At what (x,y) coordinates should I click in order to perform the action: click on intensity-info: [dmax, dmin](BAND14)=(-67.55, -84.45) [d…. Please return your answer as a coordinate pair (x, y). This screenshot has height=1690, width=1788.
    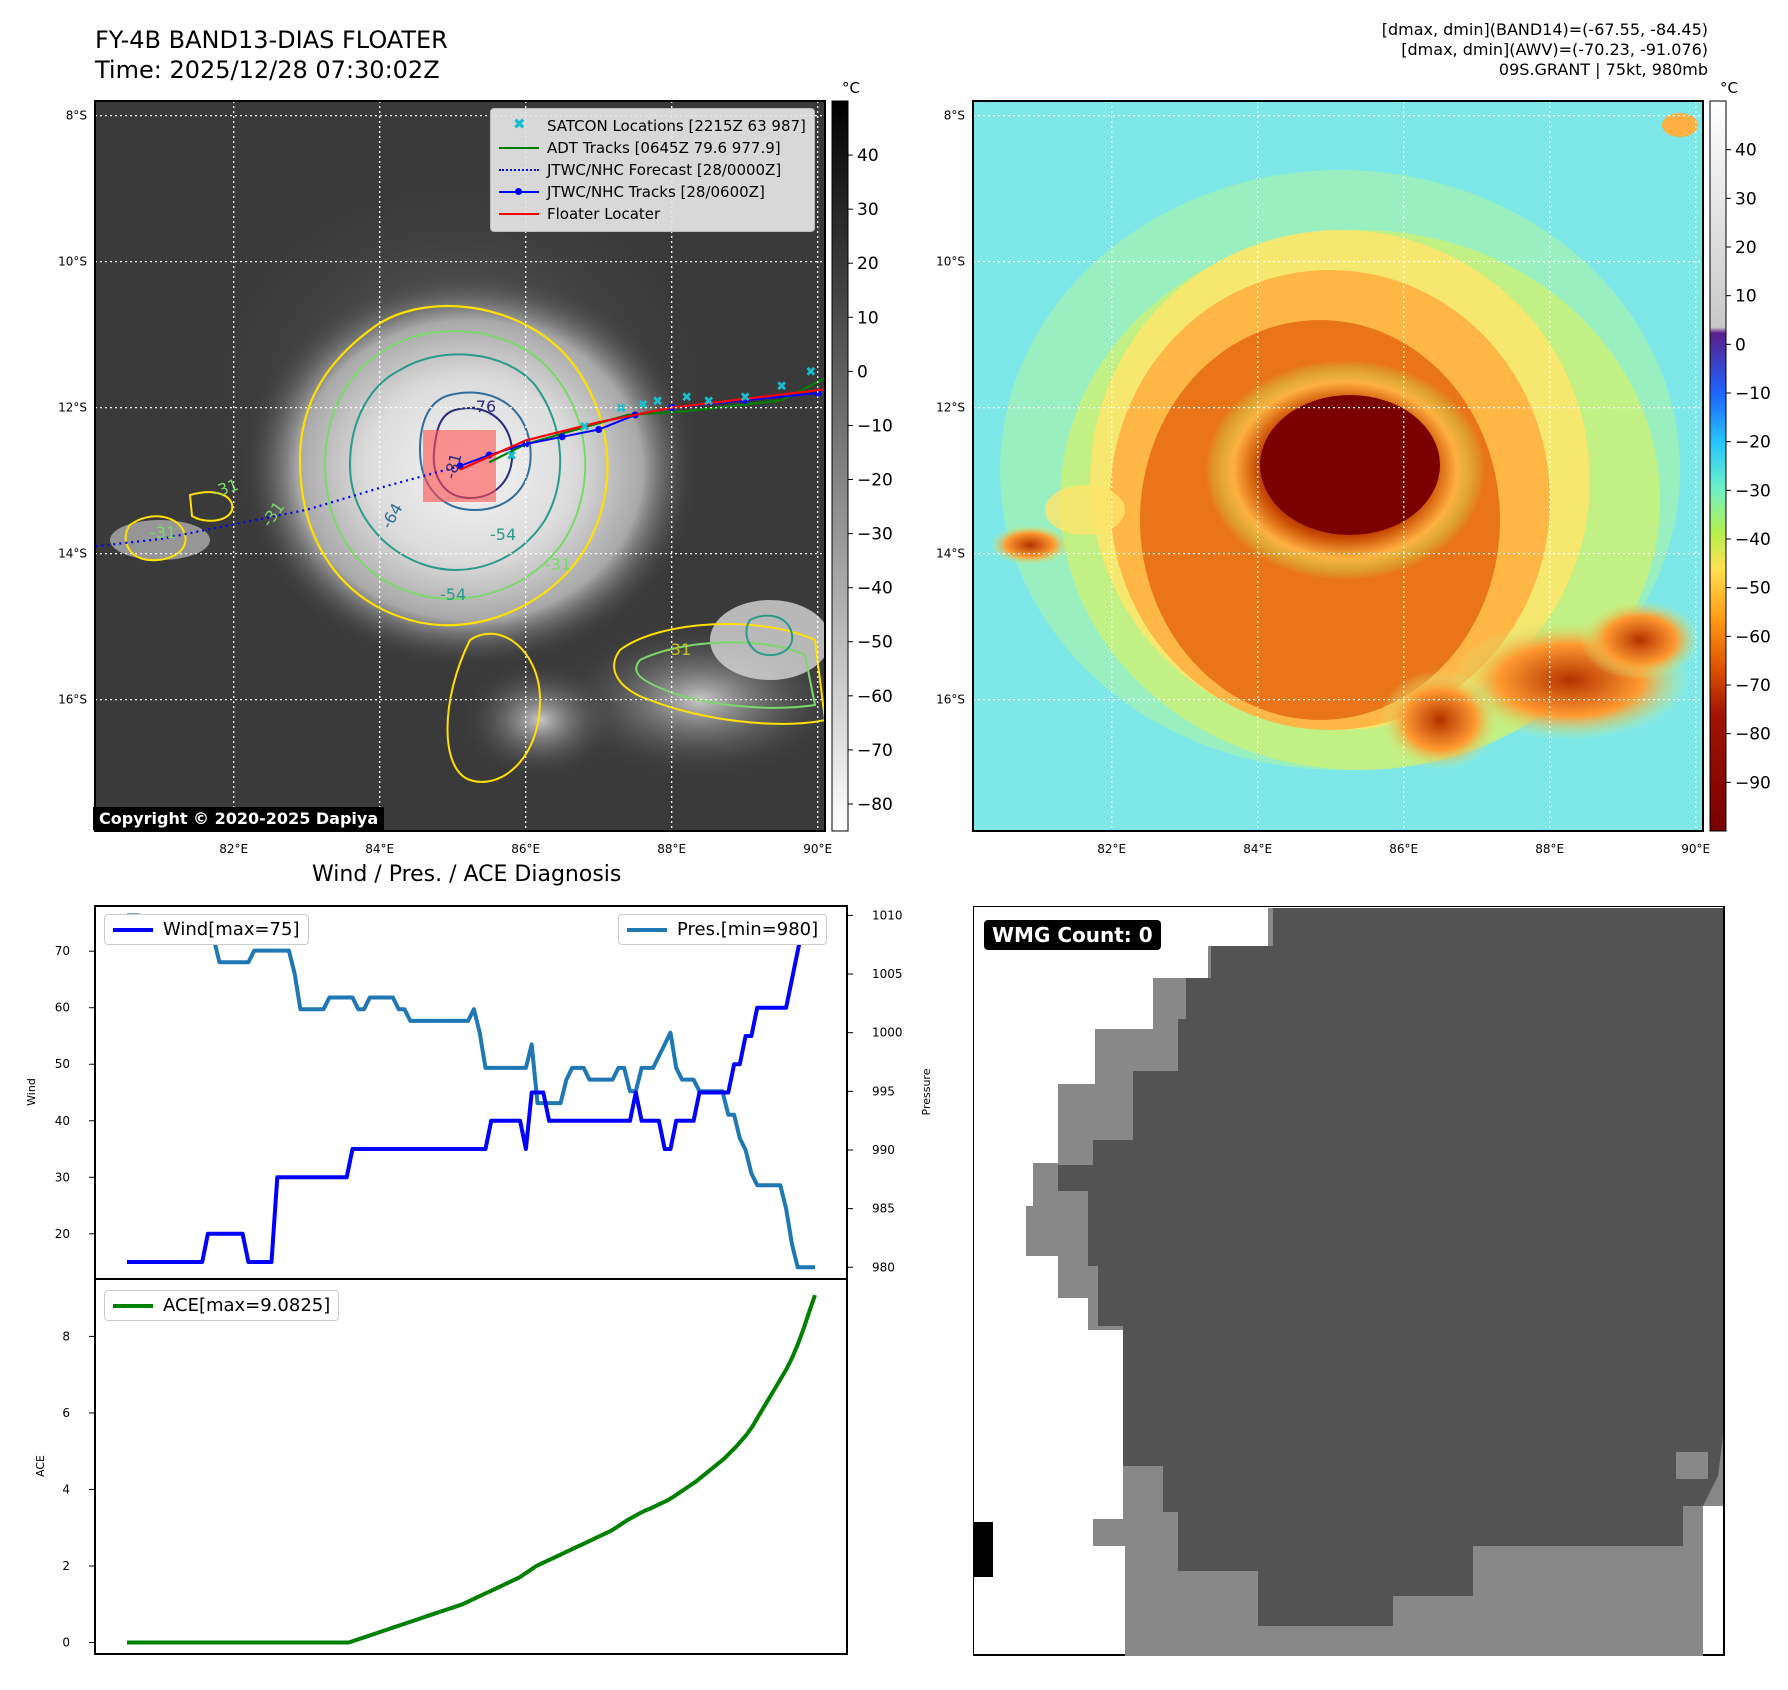
    Looking at the image, I should click on (1545, 50).